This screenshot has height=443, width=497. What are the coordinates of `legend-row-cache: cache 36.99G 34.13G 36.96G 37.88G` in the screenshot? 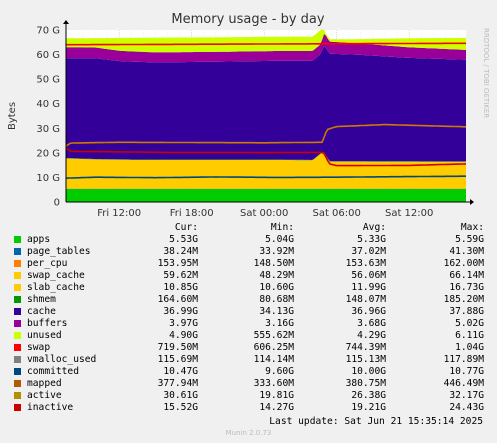 It's located at (249, 312).